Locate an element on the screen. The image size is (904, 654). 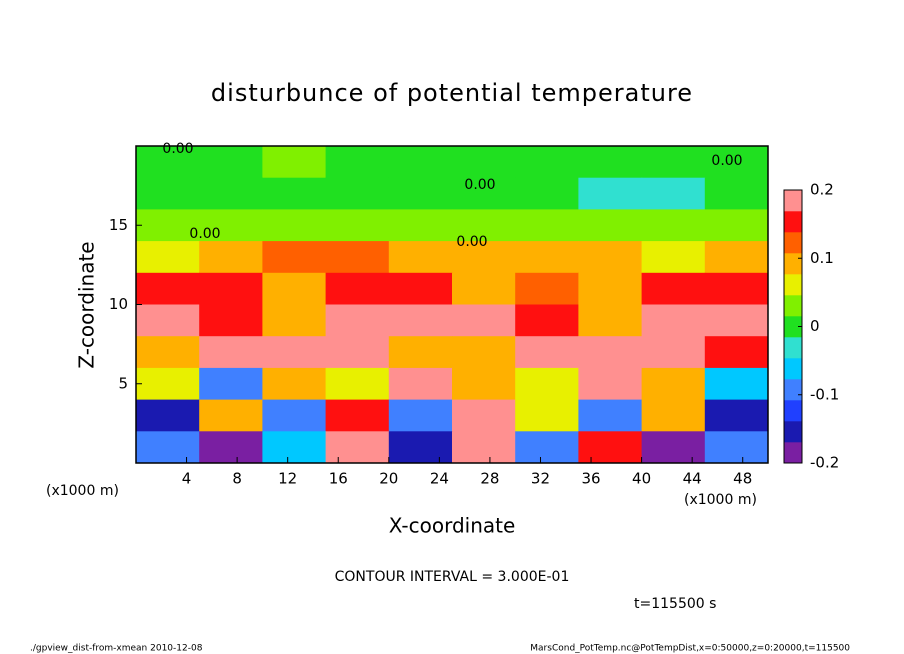
colorbar-tick-label: 0.1 is located at coordinates (822, 258).